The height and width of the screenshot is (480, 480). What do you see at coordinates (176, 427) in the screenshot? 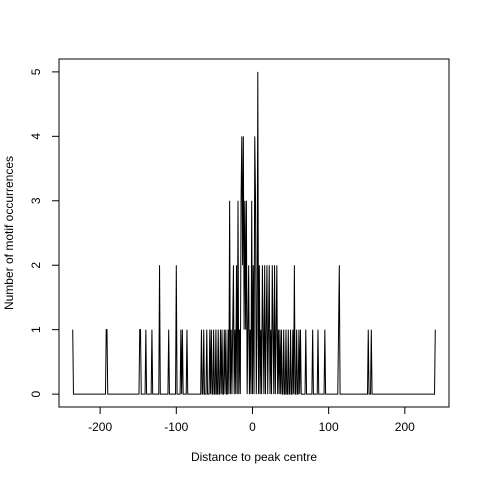
I see `x-tick-label: -100` at bounding box center [176, 427].